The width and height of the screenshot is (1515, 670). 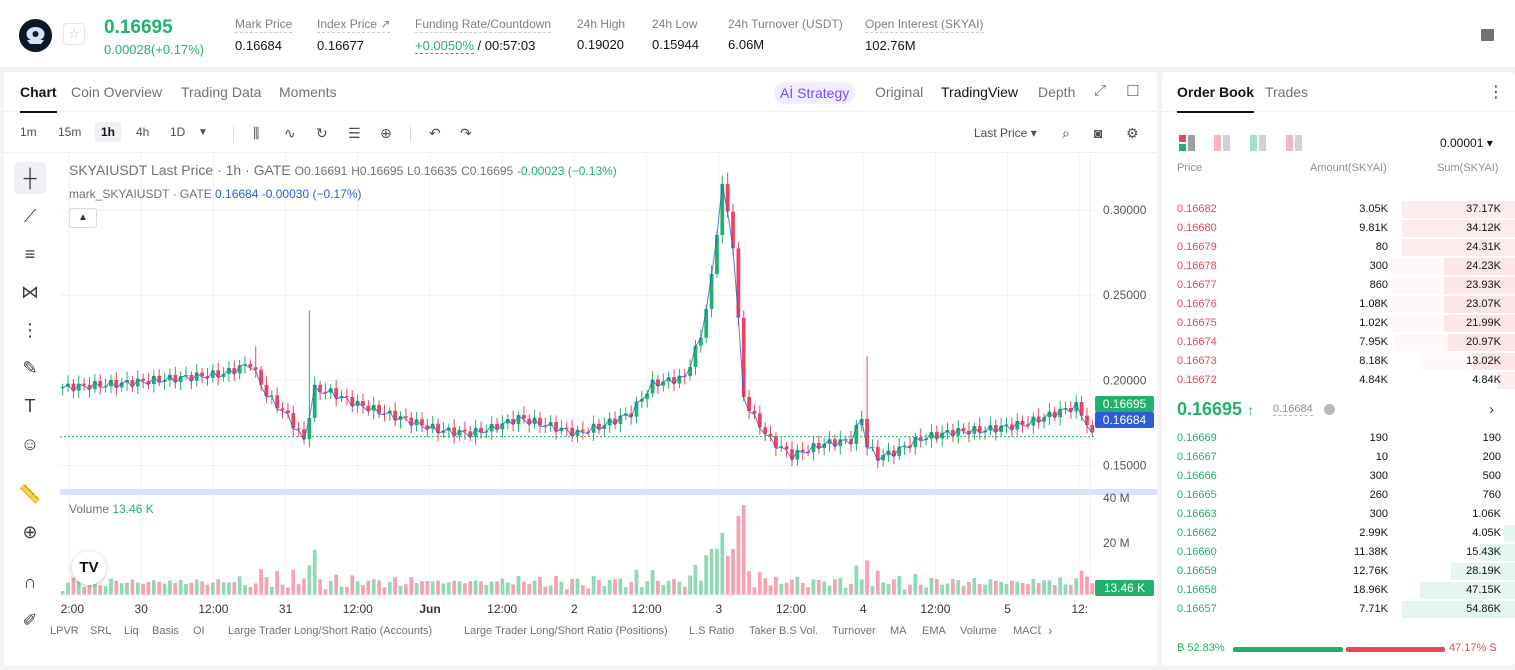 I want to click on horizontal-lines-icon: ≡, so click(x=30, y=254).